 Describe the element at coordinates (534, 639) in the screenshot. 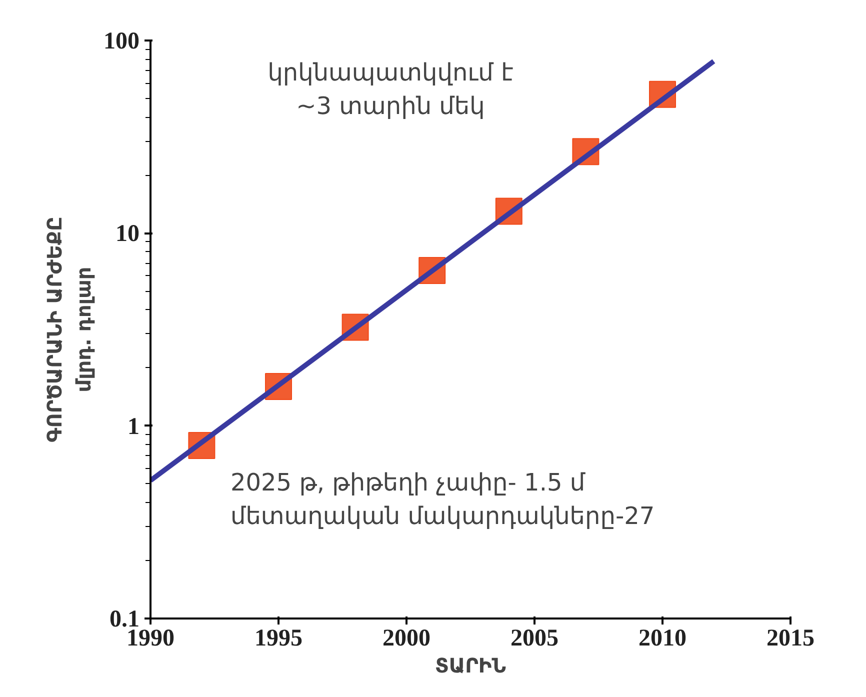

I see `x-tick-label: 2005` at that location.